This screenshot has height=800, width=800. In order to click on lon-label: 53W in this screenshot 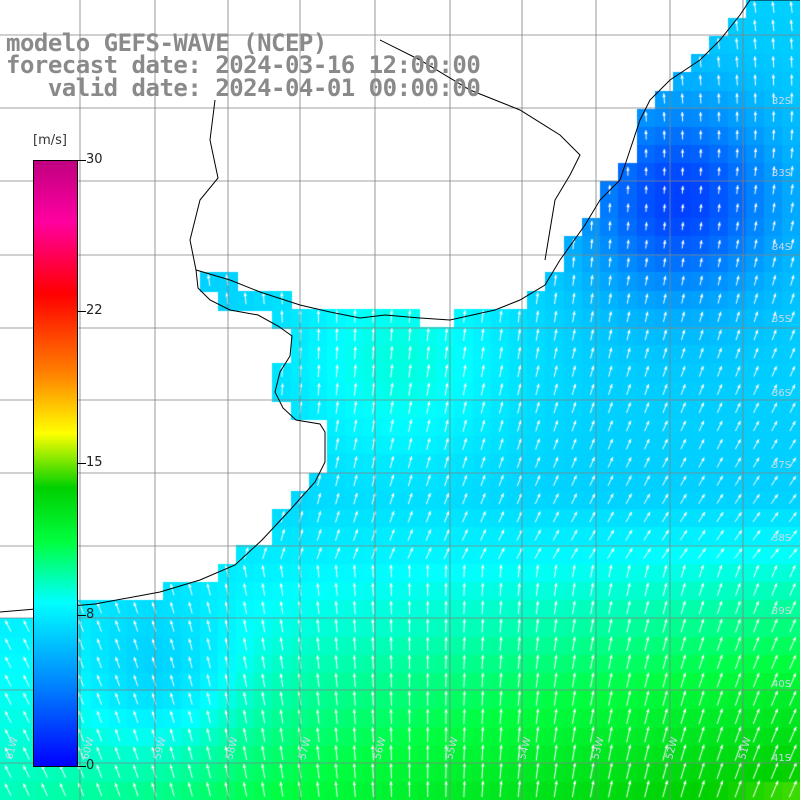, I will do `click(598, 748)`.